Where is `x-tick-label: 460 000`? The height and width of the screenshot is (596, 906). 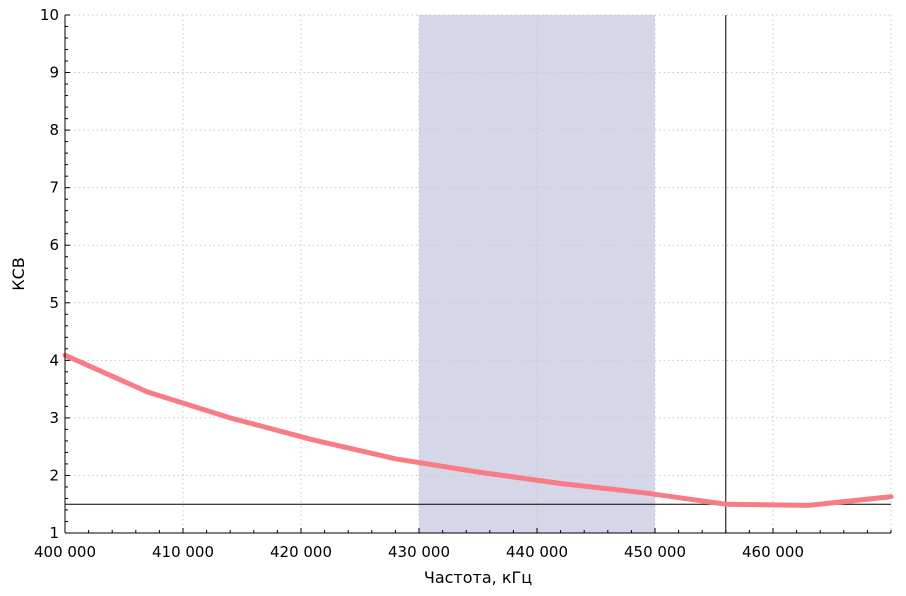
x-tick-label: 460 000 is located at coordinates (773, 552).